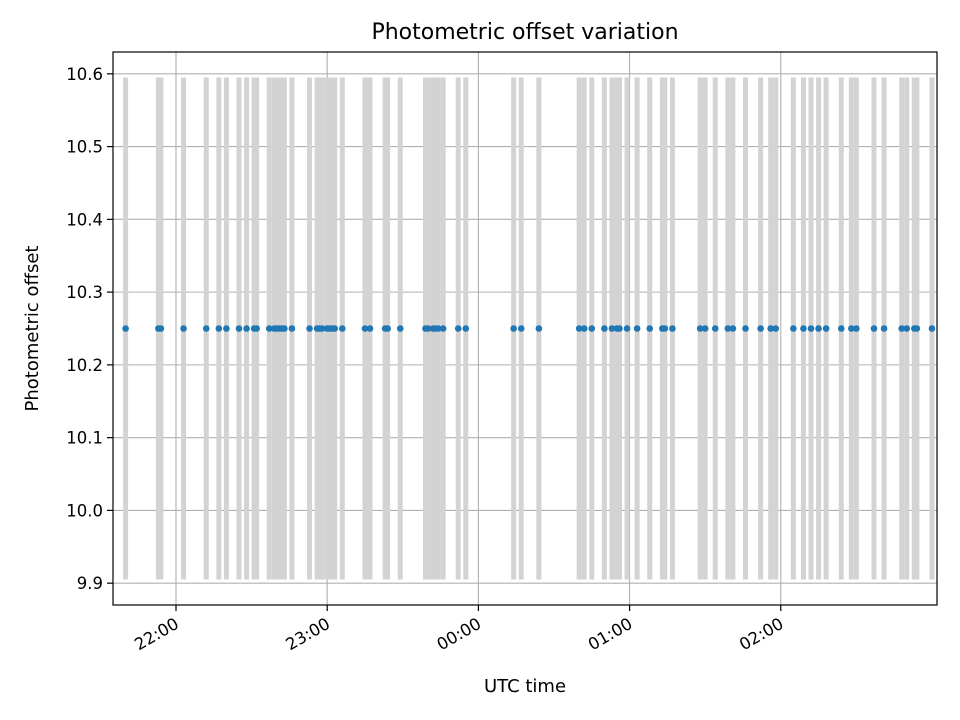  What do you see at coordinates (459, 634) in the screenshot?
I see `x-tick-label: 00:00` at bounding box center [459, 634].